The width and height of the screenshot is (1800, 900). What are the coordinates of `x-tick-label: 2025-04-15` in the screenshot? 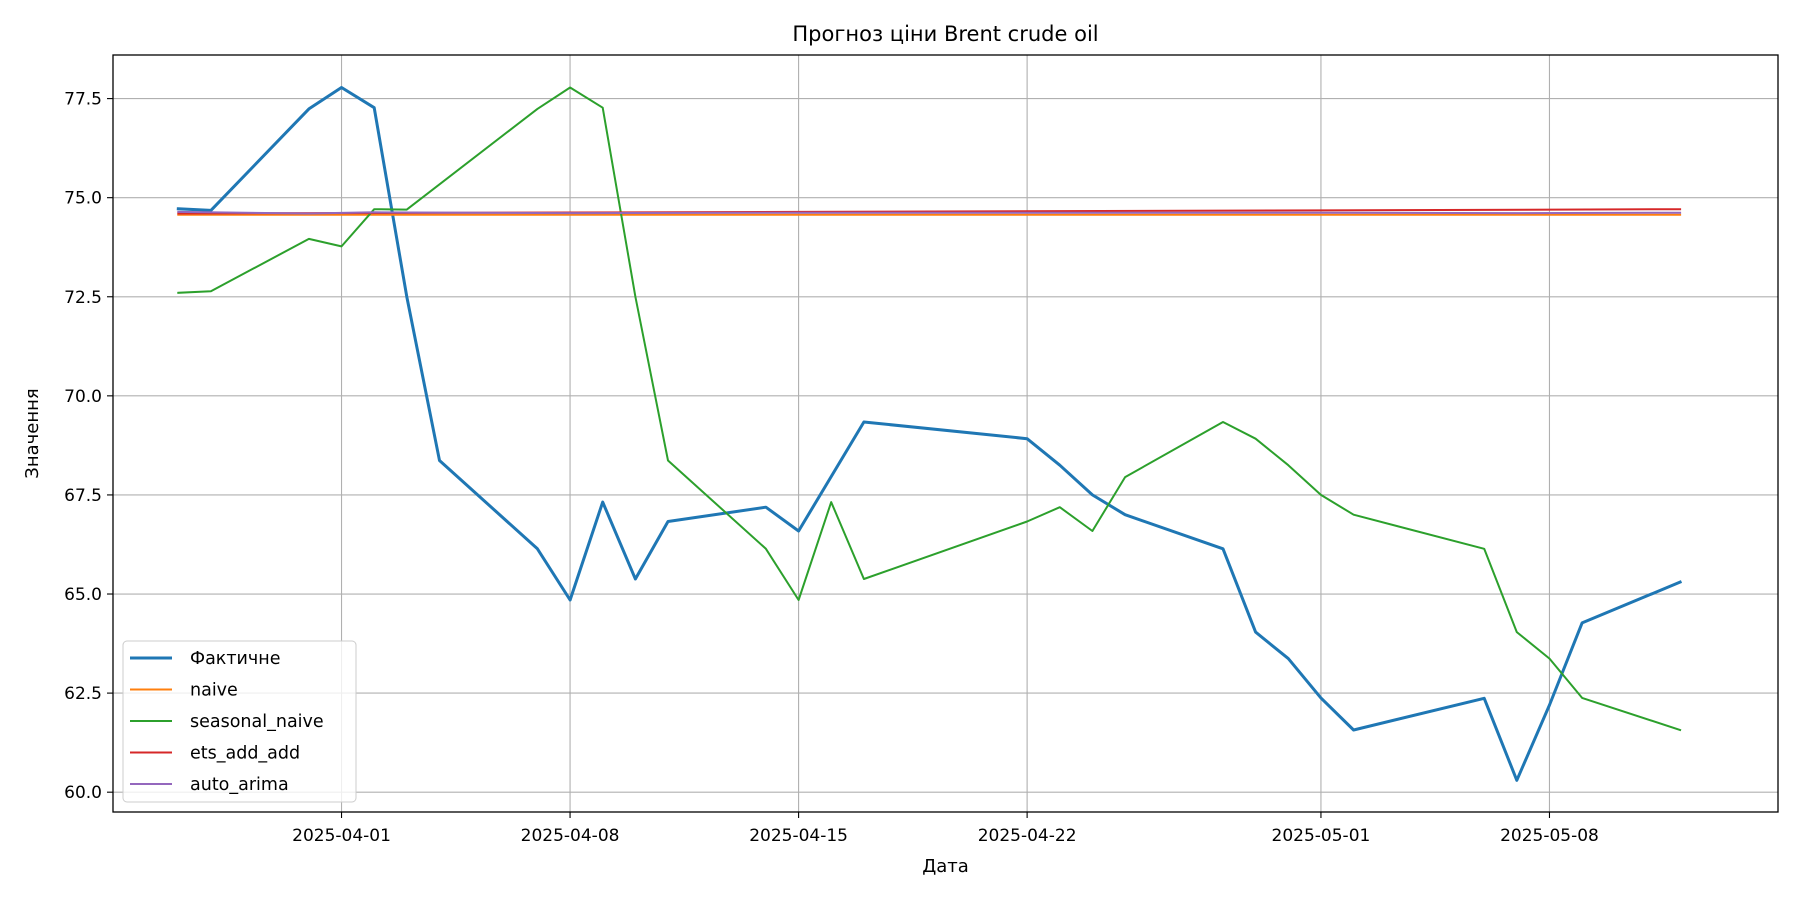 It's located at (798, 836).